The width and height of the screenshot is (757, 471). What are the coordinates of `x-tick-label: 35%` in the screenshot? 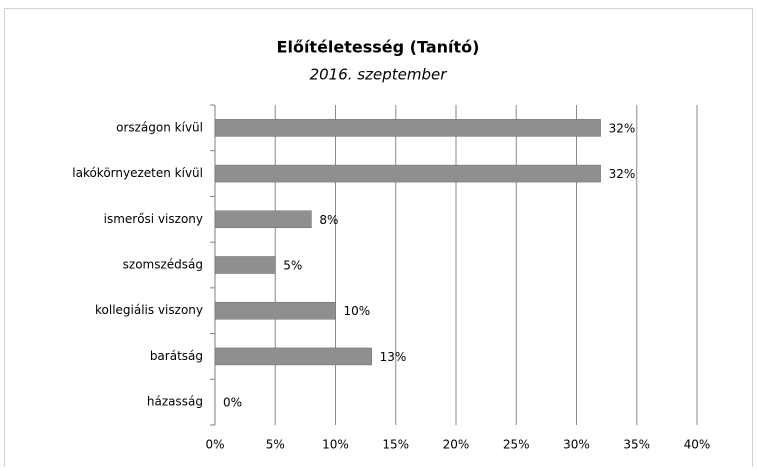 It's located at (636, 445).